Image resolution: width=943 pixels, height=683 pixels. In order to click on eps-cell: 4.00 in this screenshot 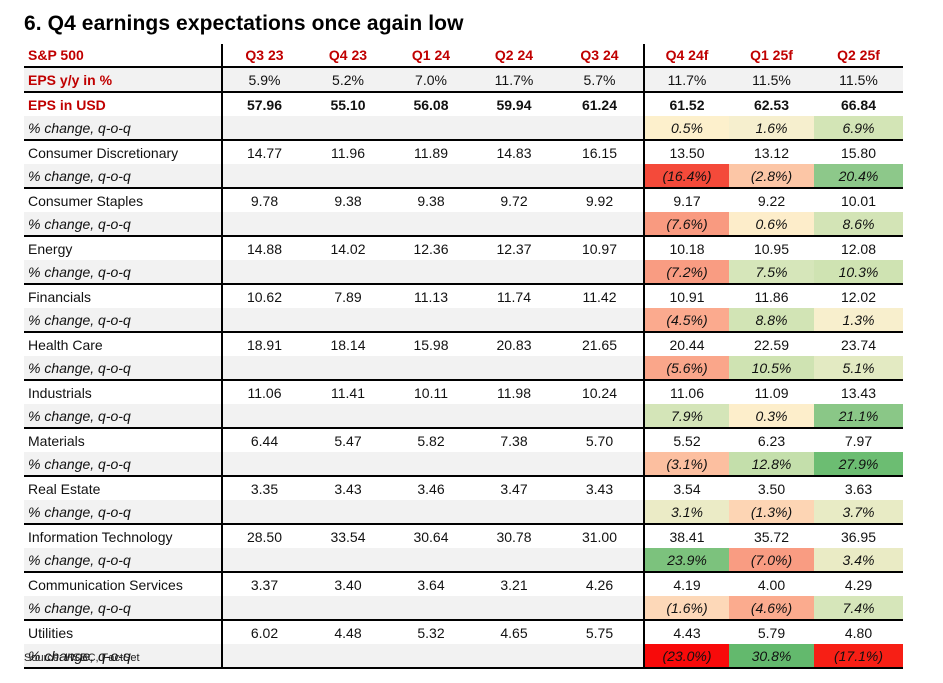, I will do `click(771, 583)`.